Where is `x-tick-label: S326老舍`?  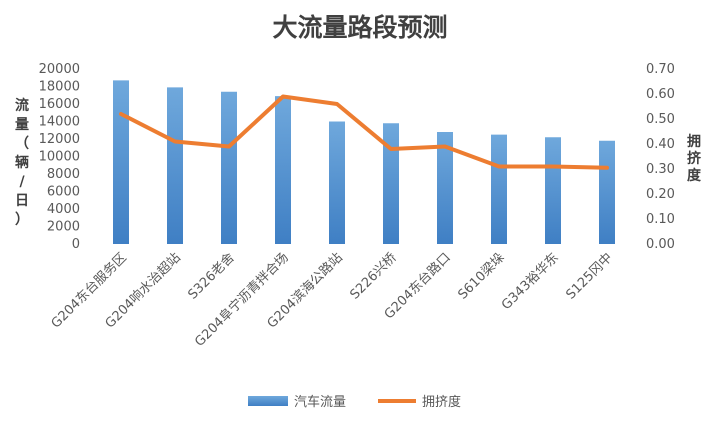
x-tick-label: S326老舍 is located at coordinates (211, 276).